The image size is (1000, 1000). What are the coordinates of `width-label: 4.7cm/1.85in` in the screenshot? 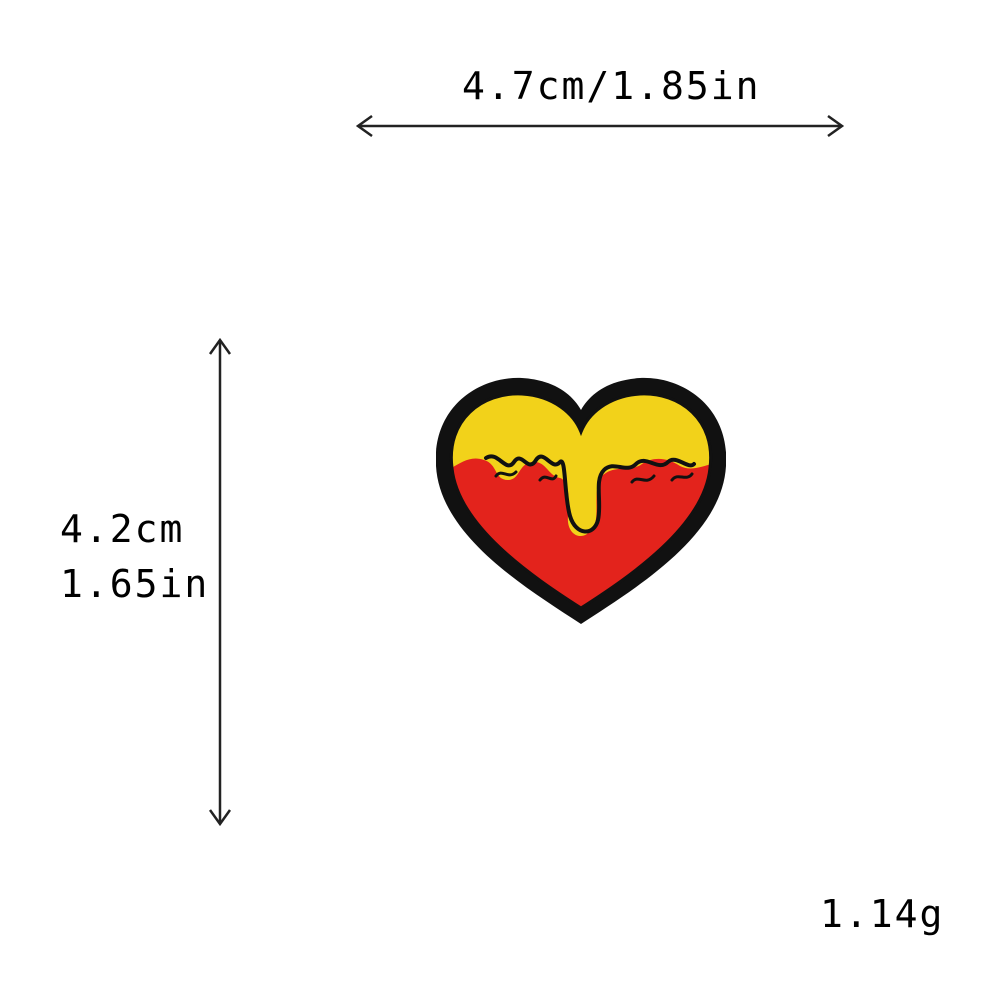 It's located at (611, 86).